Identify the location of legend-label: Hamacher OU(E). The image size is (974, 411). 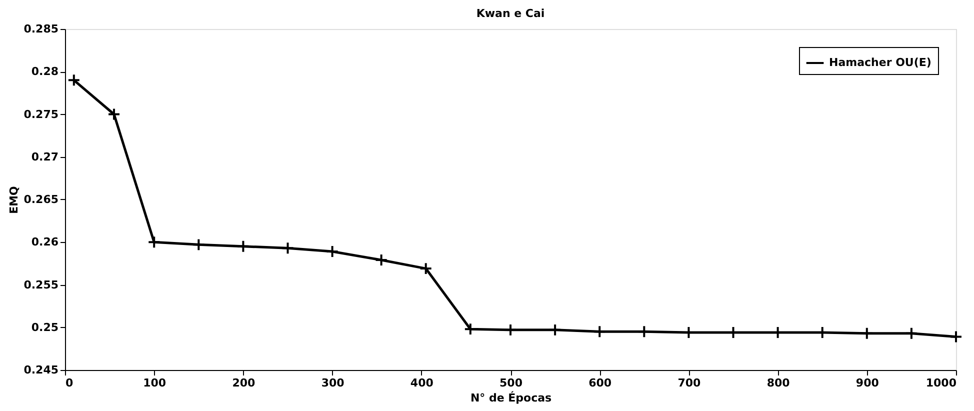
(880, 62).